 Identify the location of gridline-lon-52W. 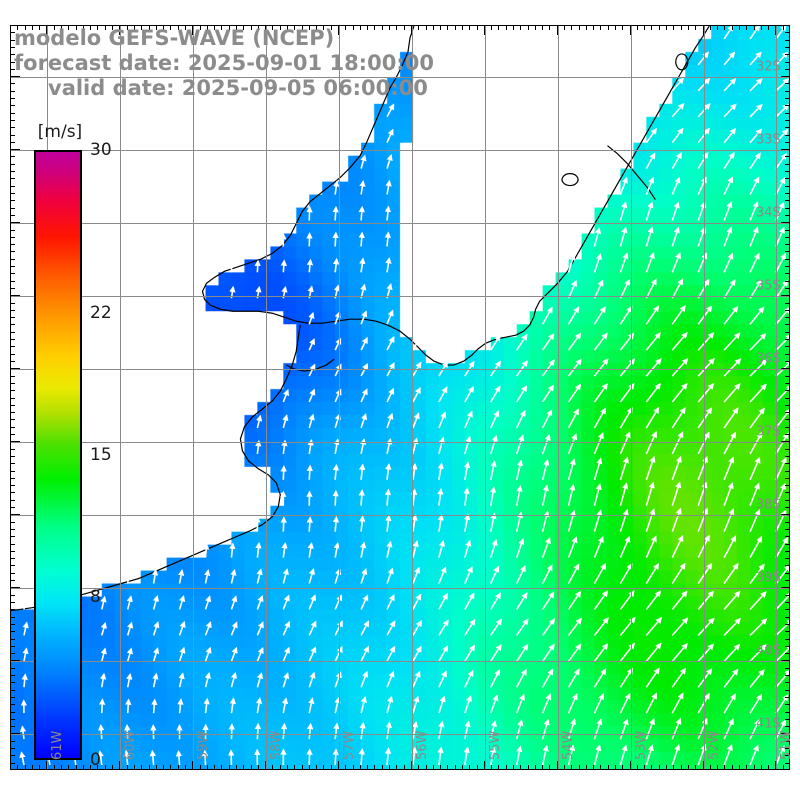
(704, 397).